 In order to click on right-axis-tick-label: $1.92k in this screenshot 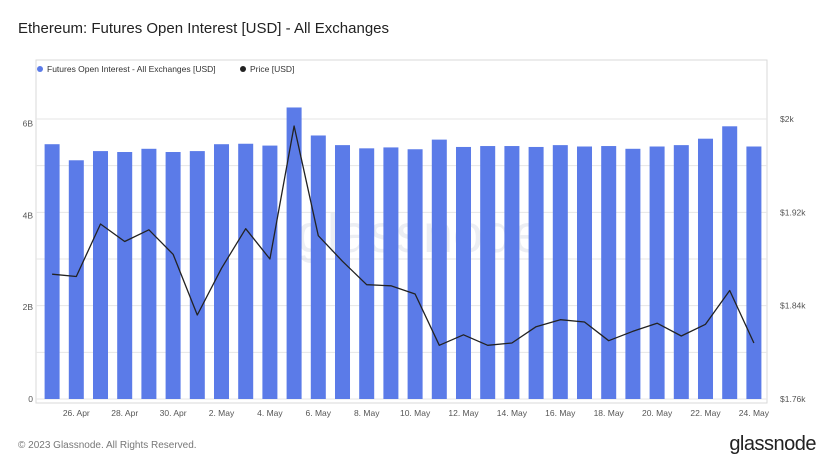, I will do `click(793, 212)`.